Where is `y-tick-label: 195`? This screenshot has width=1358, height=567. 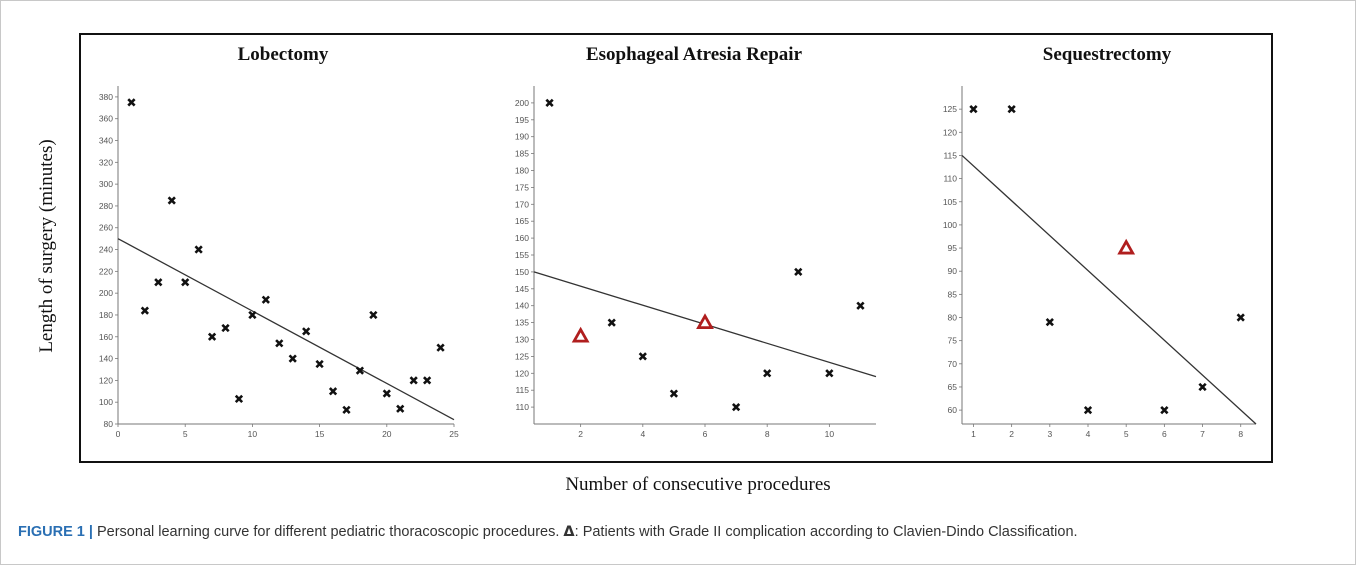 y-tick-label: 195 is located at coordinates (522, 120).